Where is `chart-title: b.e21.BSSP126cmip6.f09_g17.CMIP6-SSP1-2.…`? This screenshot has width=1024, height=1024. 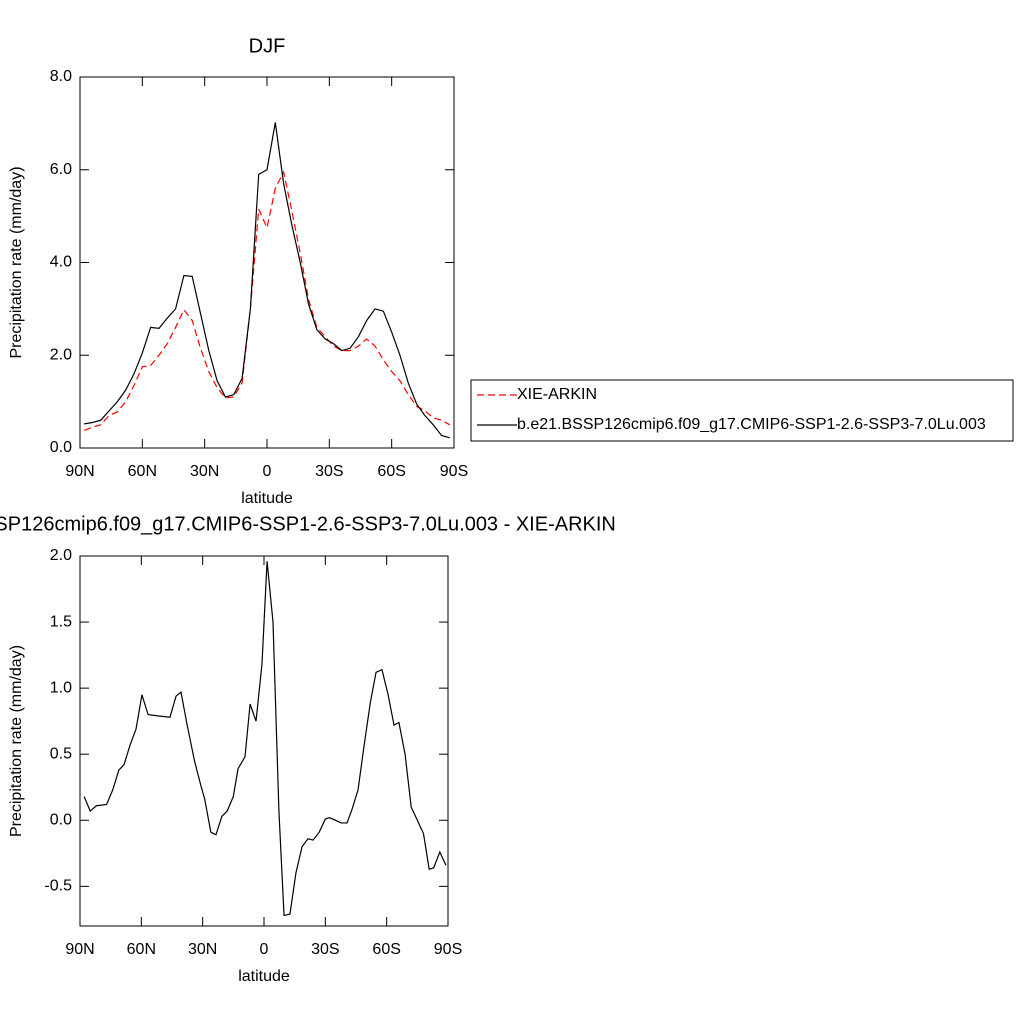 chart-title: b.e21.BSSP126cmip6.f09_g17.CMIP6-SSP1-2.… is located at coordinates (308, 524).